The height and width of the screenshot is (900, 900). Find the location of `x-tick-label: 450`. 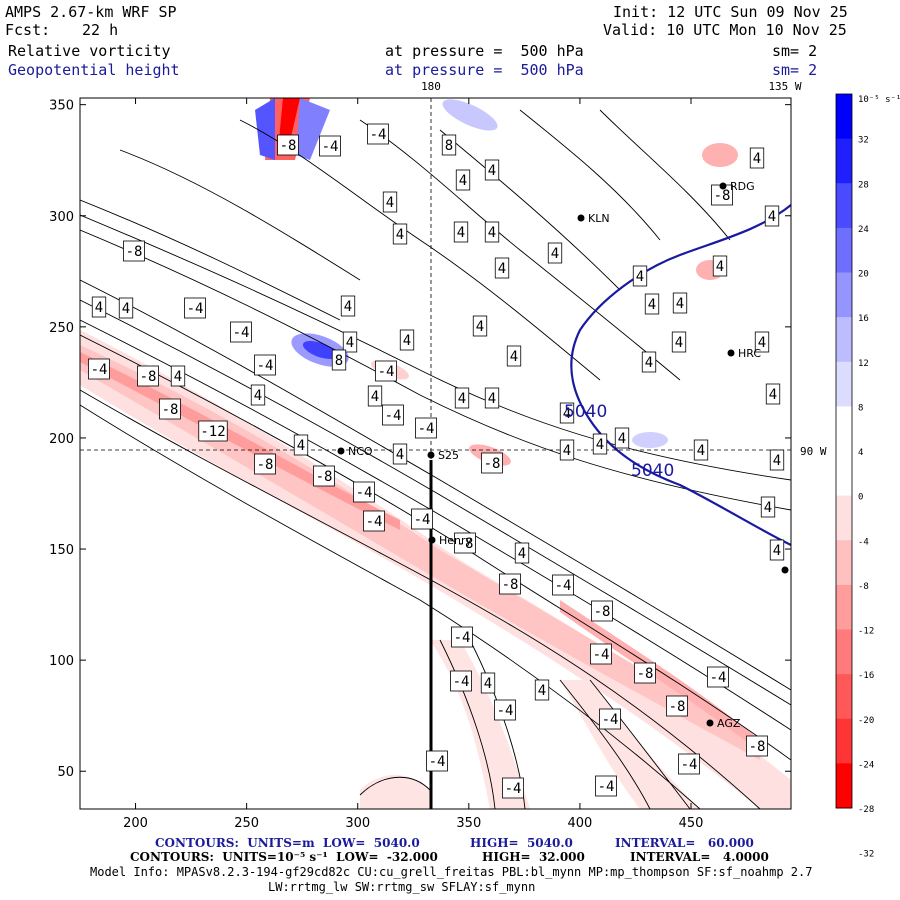

x-tick-label: 450 is located at coordinates (691, 823).